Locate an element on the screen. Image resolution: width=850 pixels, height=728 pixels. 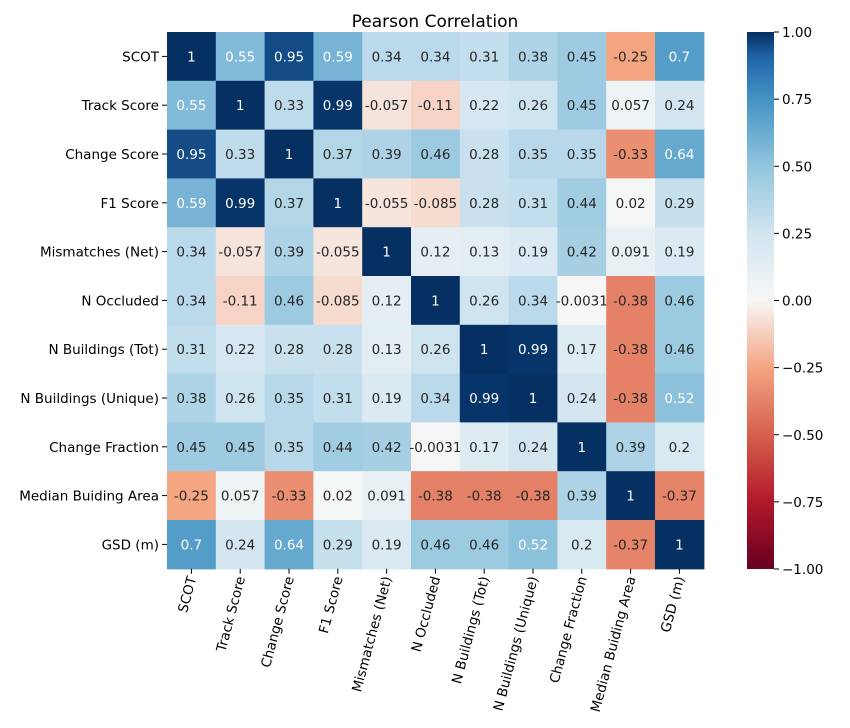
cell-value-label: 0.52 is located at coordinates (533, 545).